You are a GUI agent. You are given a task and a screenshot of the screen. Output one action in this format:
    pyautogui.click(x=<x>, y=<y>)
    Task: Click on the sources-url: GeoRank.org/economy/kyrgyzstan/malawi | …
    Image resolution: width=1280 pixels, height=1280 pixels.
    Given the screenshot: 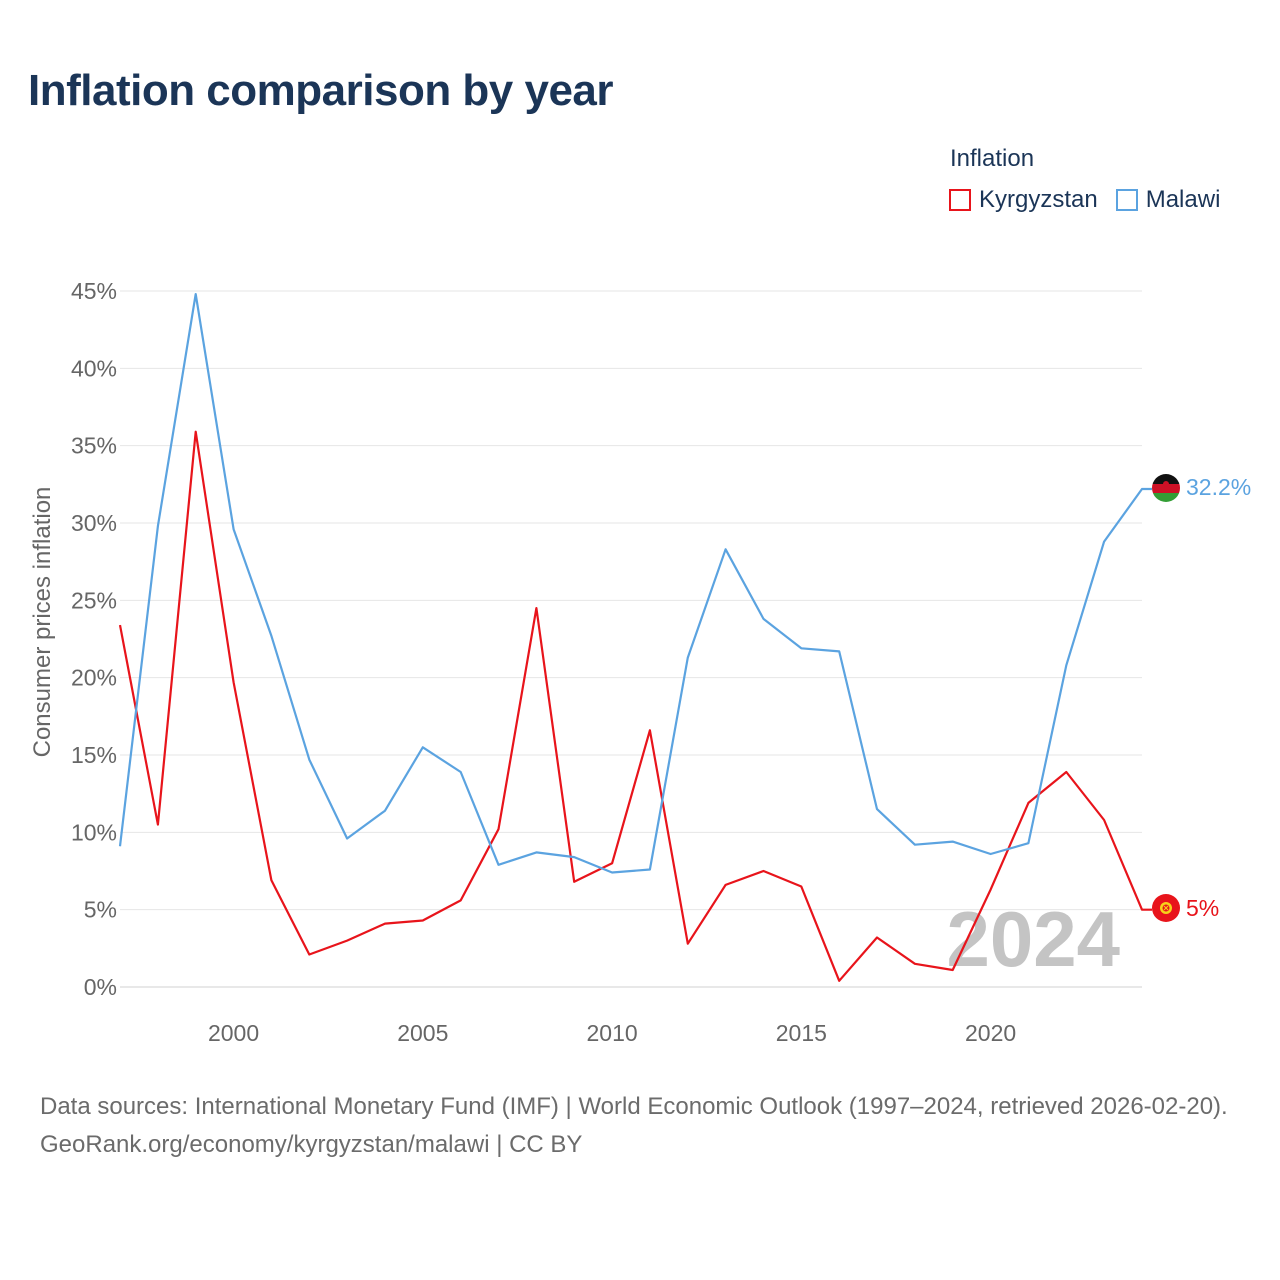 What is the action you would take?
    pyautogui.click(x=311, y=1144)
    